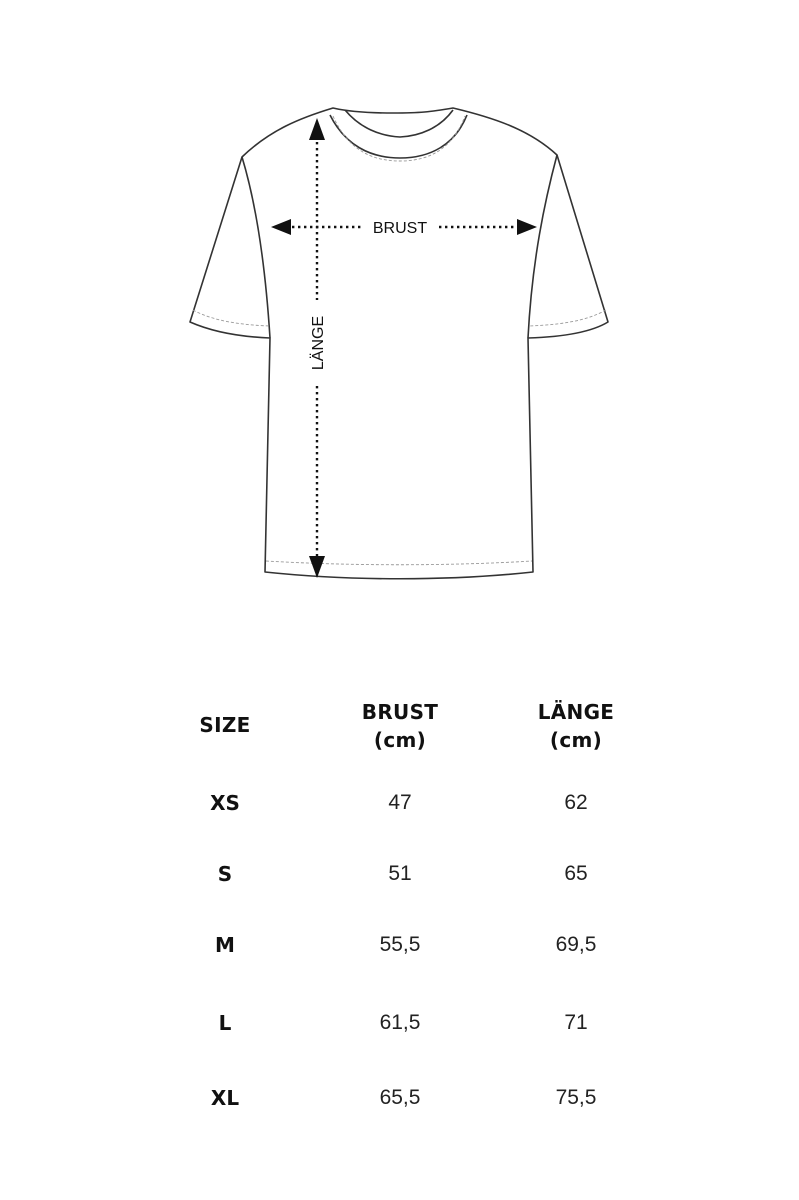  I want to click on header-length: LÄNGE (cm), so click(576, 726).